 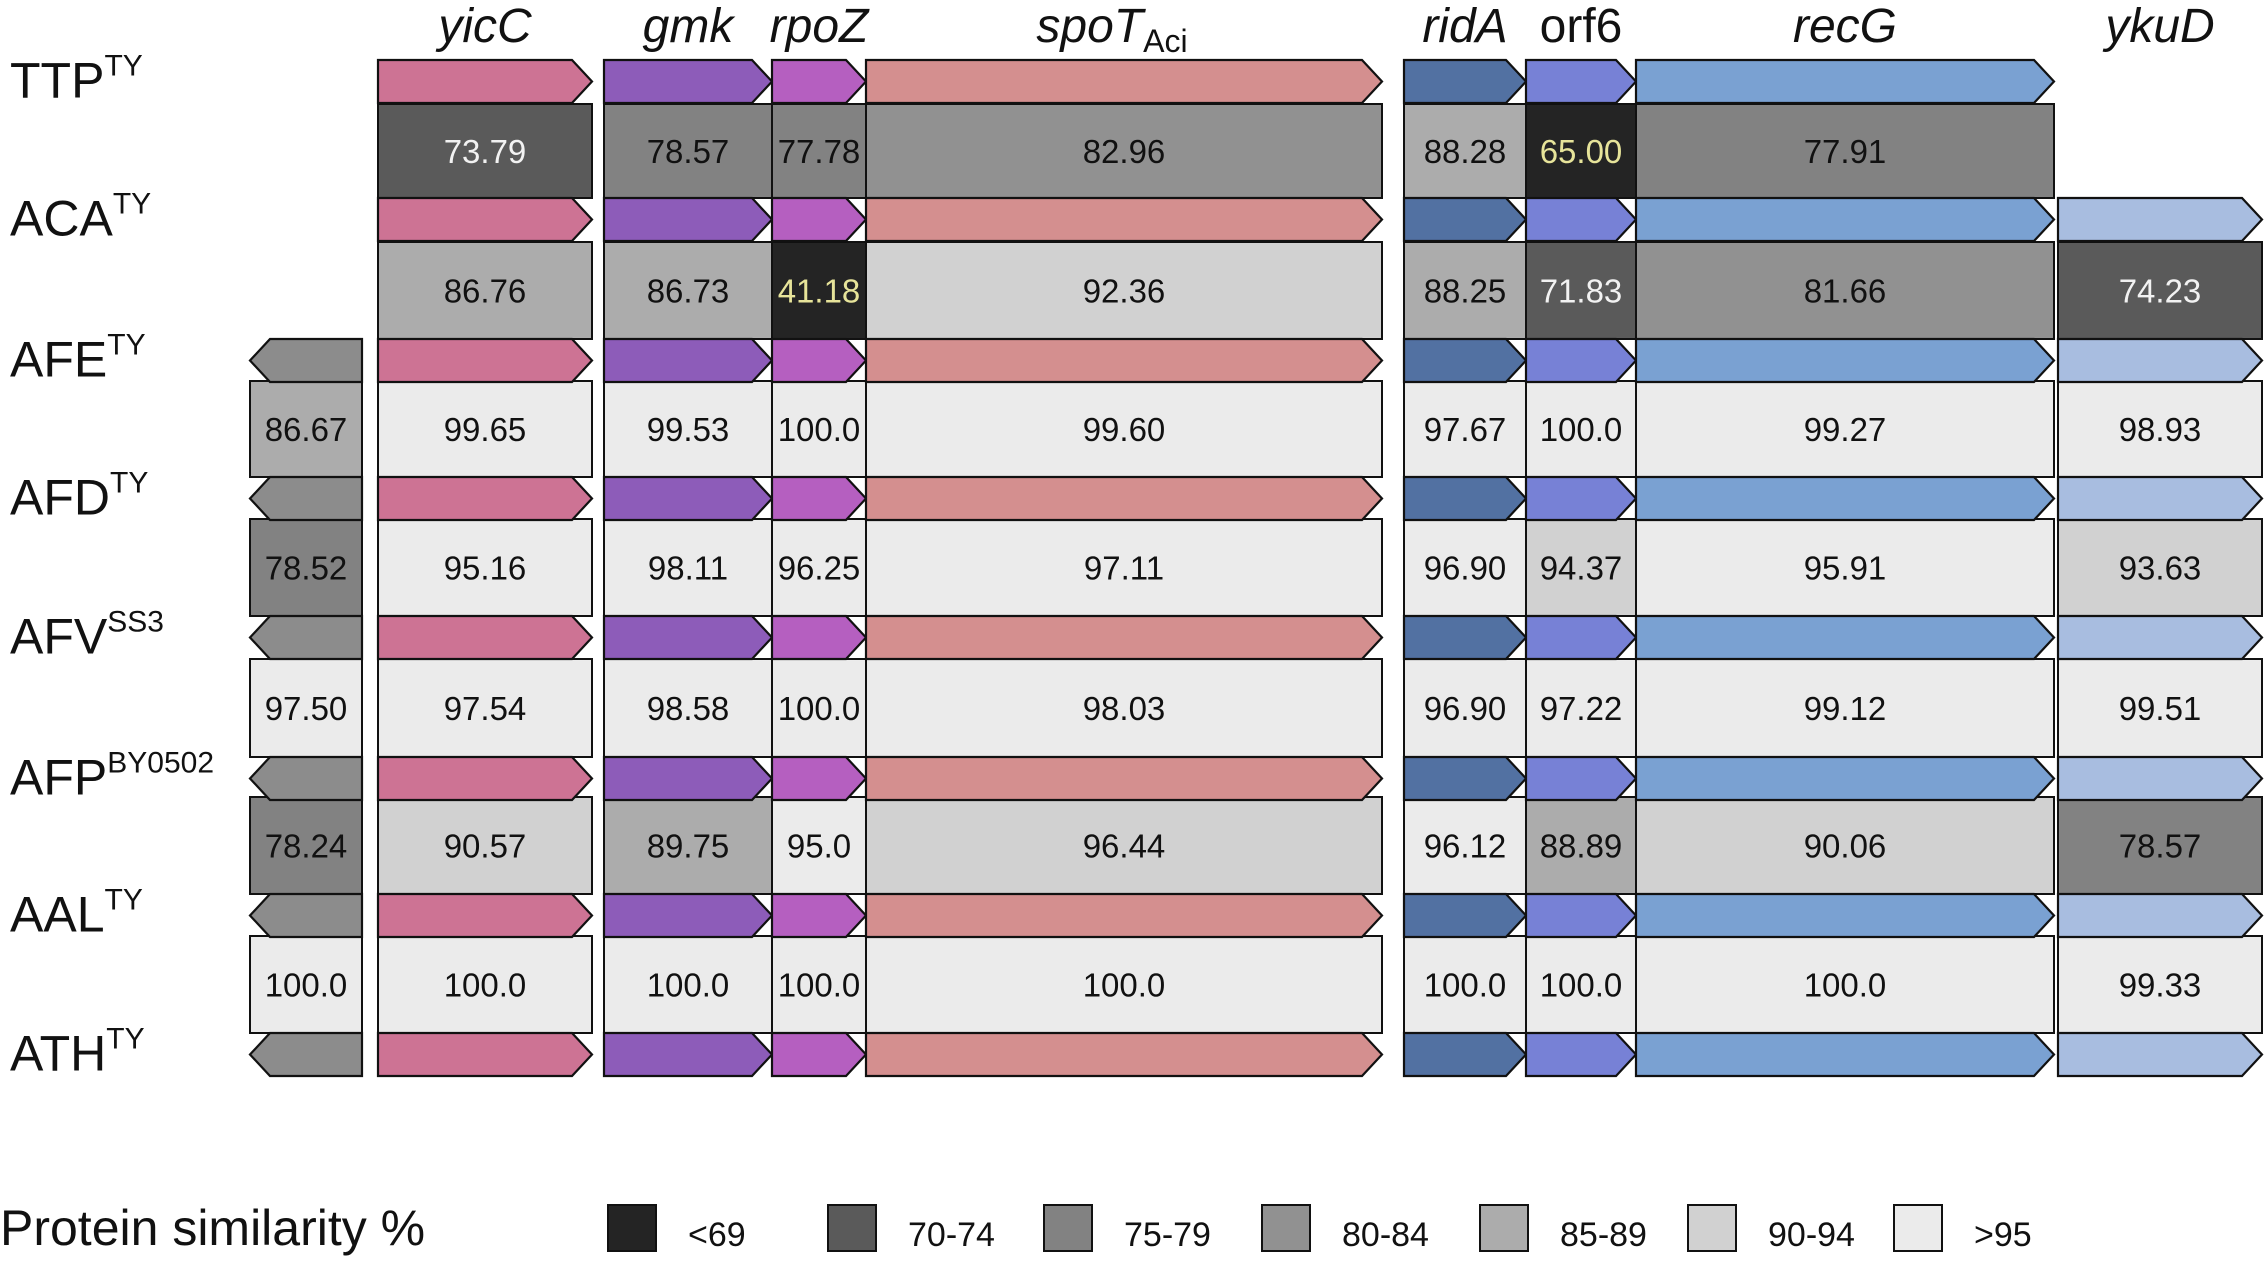 I want to click on similarity-value: 78.24, so click(x=306, y=846).